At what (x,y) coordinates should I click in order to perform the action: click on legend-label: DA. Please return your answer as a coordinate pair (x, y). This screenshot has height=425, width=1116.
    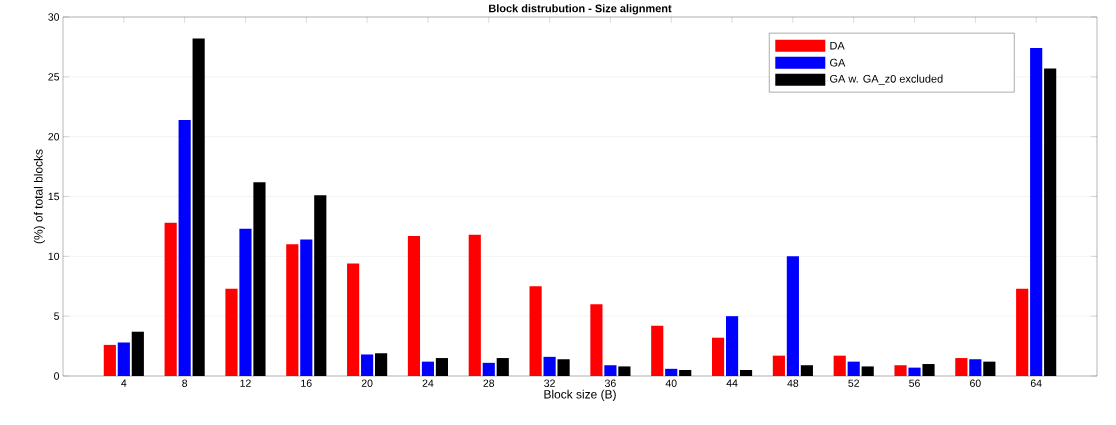
    Looking at the image, I should click on (837, 45).